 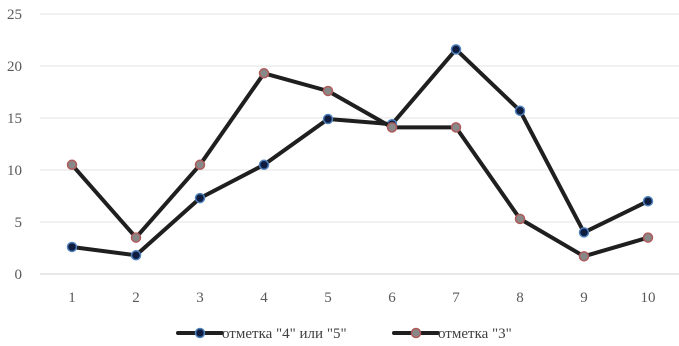 What do you see at coordinates (520, 298) in the screenshot?
I see `x-tick-label: 8` at bounding box center [520, 298].